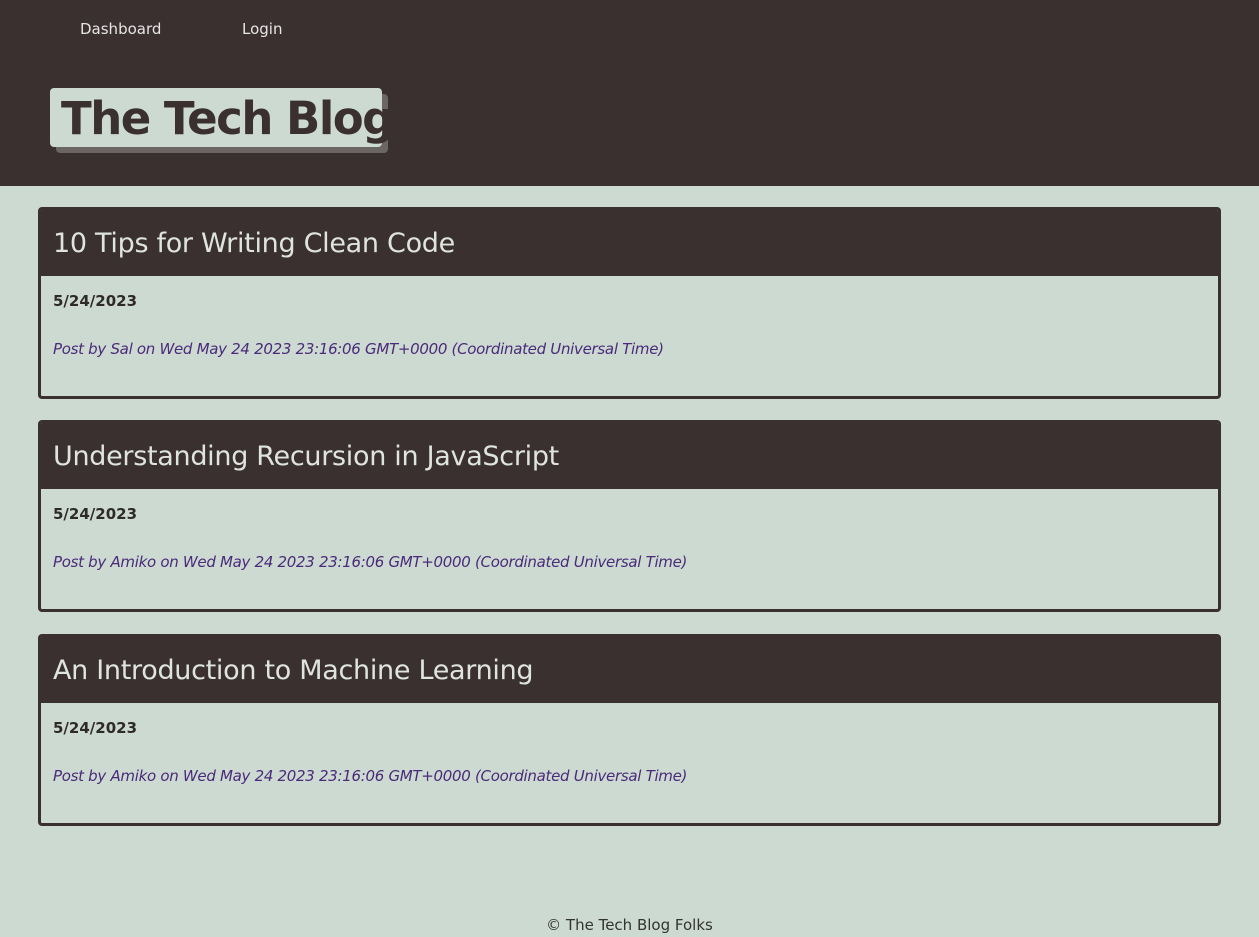  I want to click on post-title: An Introduction to Machine Learning, so click(293, 670).